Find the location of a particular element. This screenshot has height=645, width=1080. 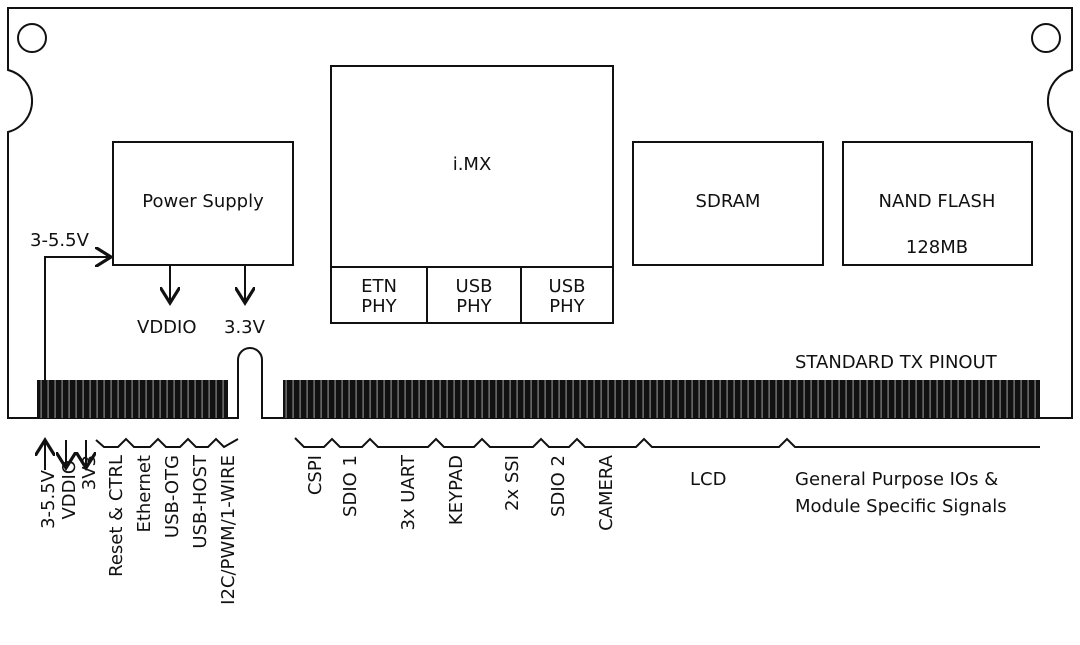

signal-label: KEYPAD is located at coordinates (456, 490).